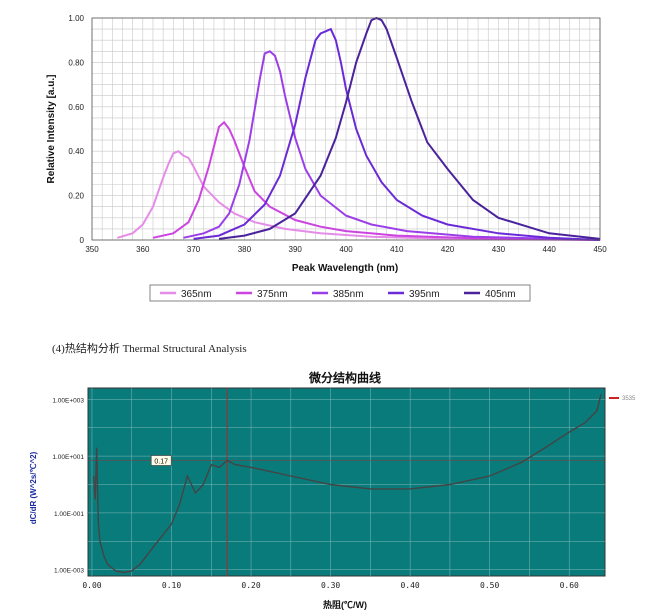 This screenshot has height=615, width=650. What do you see at coordinates (82, 240) in the screenshot?
I see `y-tick-label: 0` at bounding box center [82, 240].